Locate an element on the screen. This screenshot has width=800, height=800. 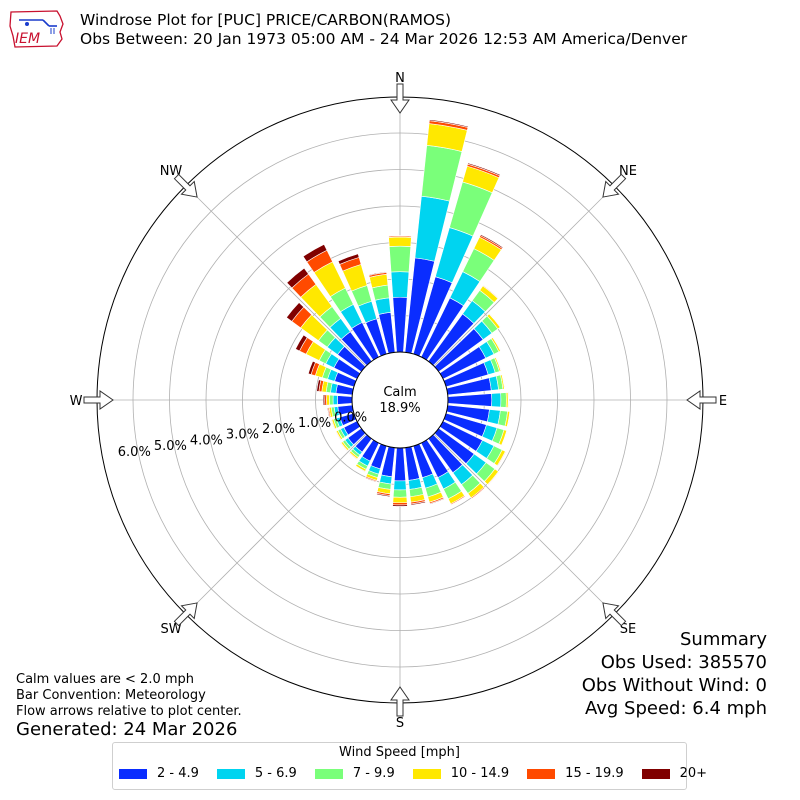
grid-spoke-NW is located at coordinates (276, 276).